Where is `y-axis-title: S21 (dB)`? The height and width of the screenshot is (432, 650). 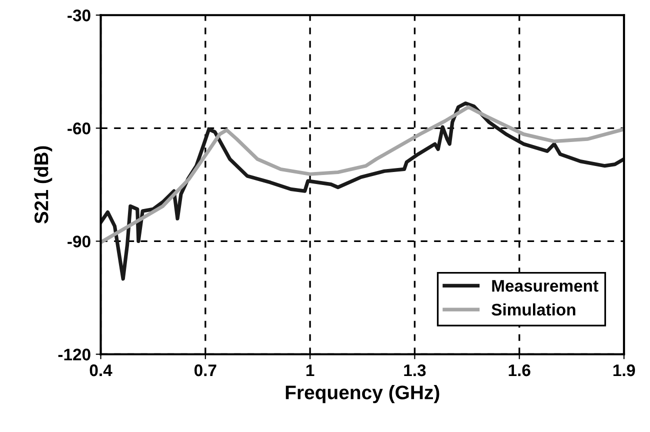 y-axis-title: S21 (dB) is located at coordinates (43, 185).